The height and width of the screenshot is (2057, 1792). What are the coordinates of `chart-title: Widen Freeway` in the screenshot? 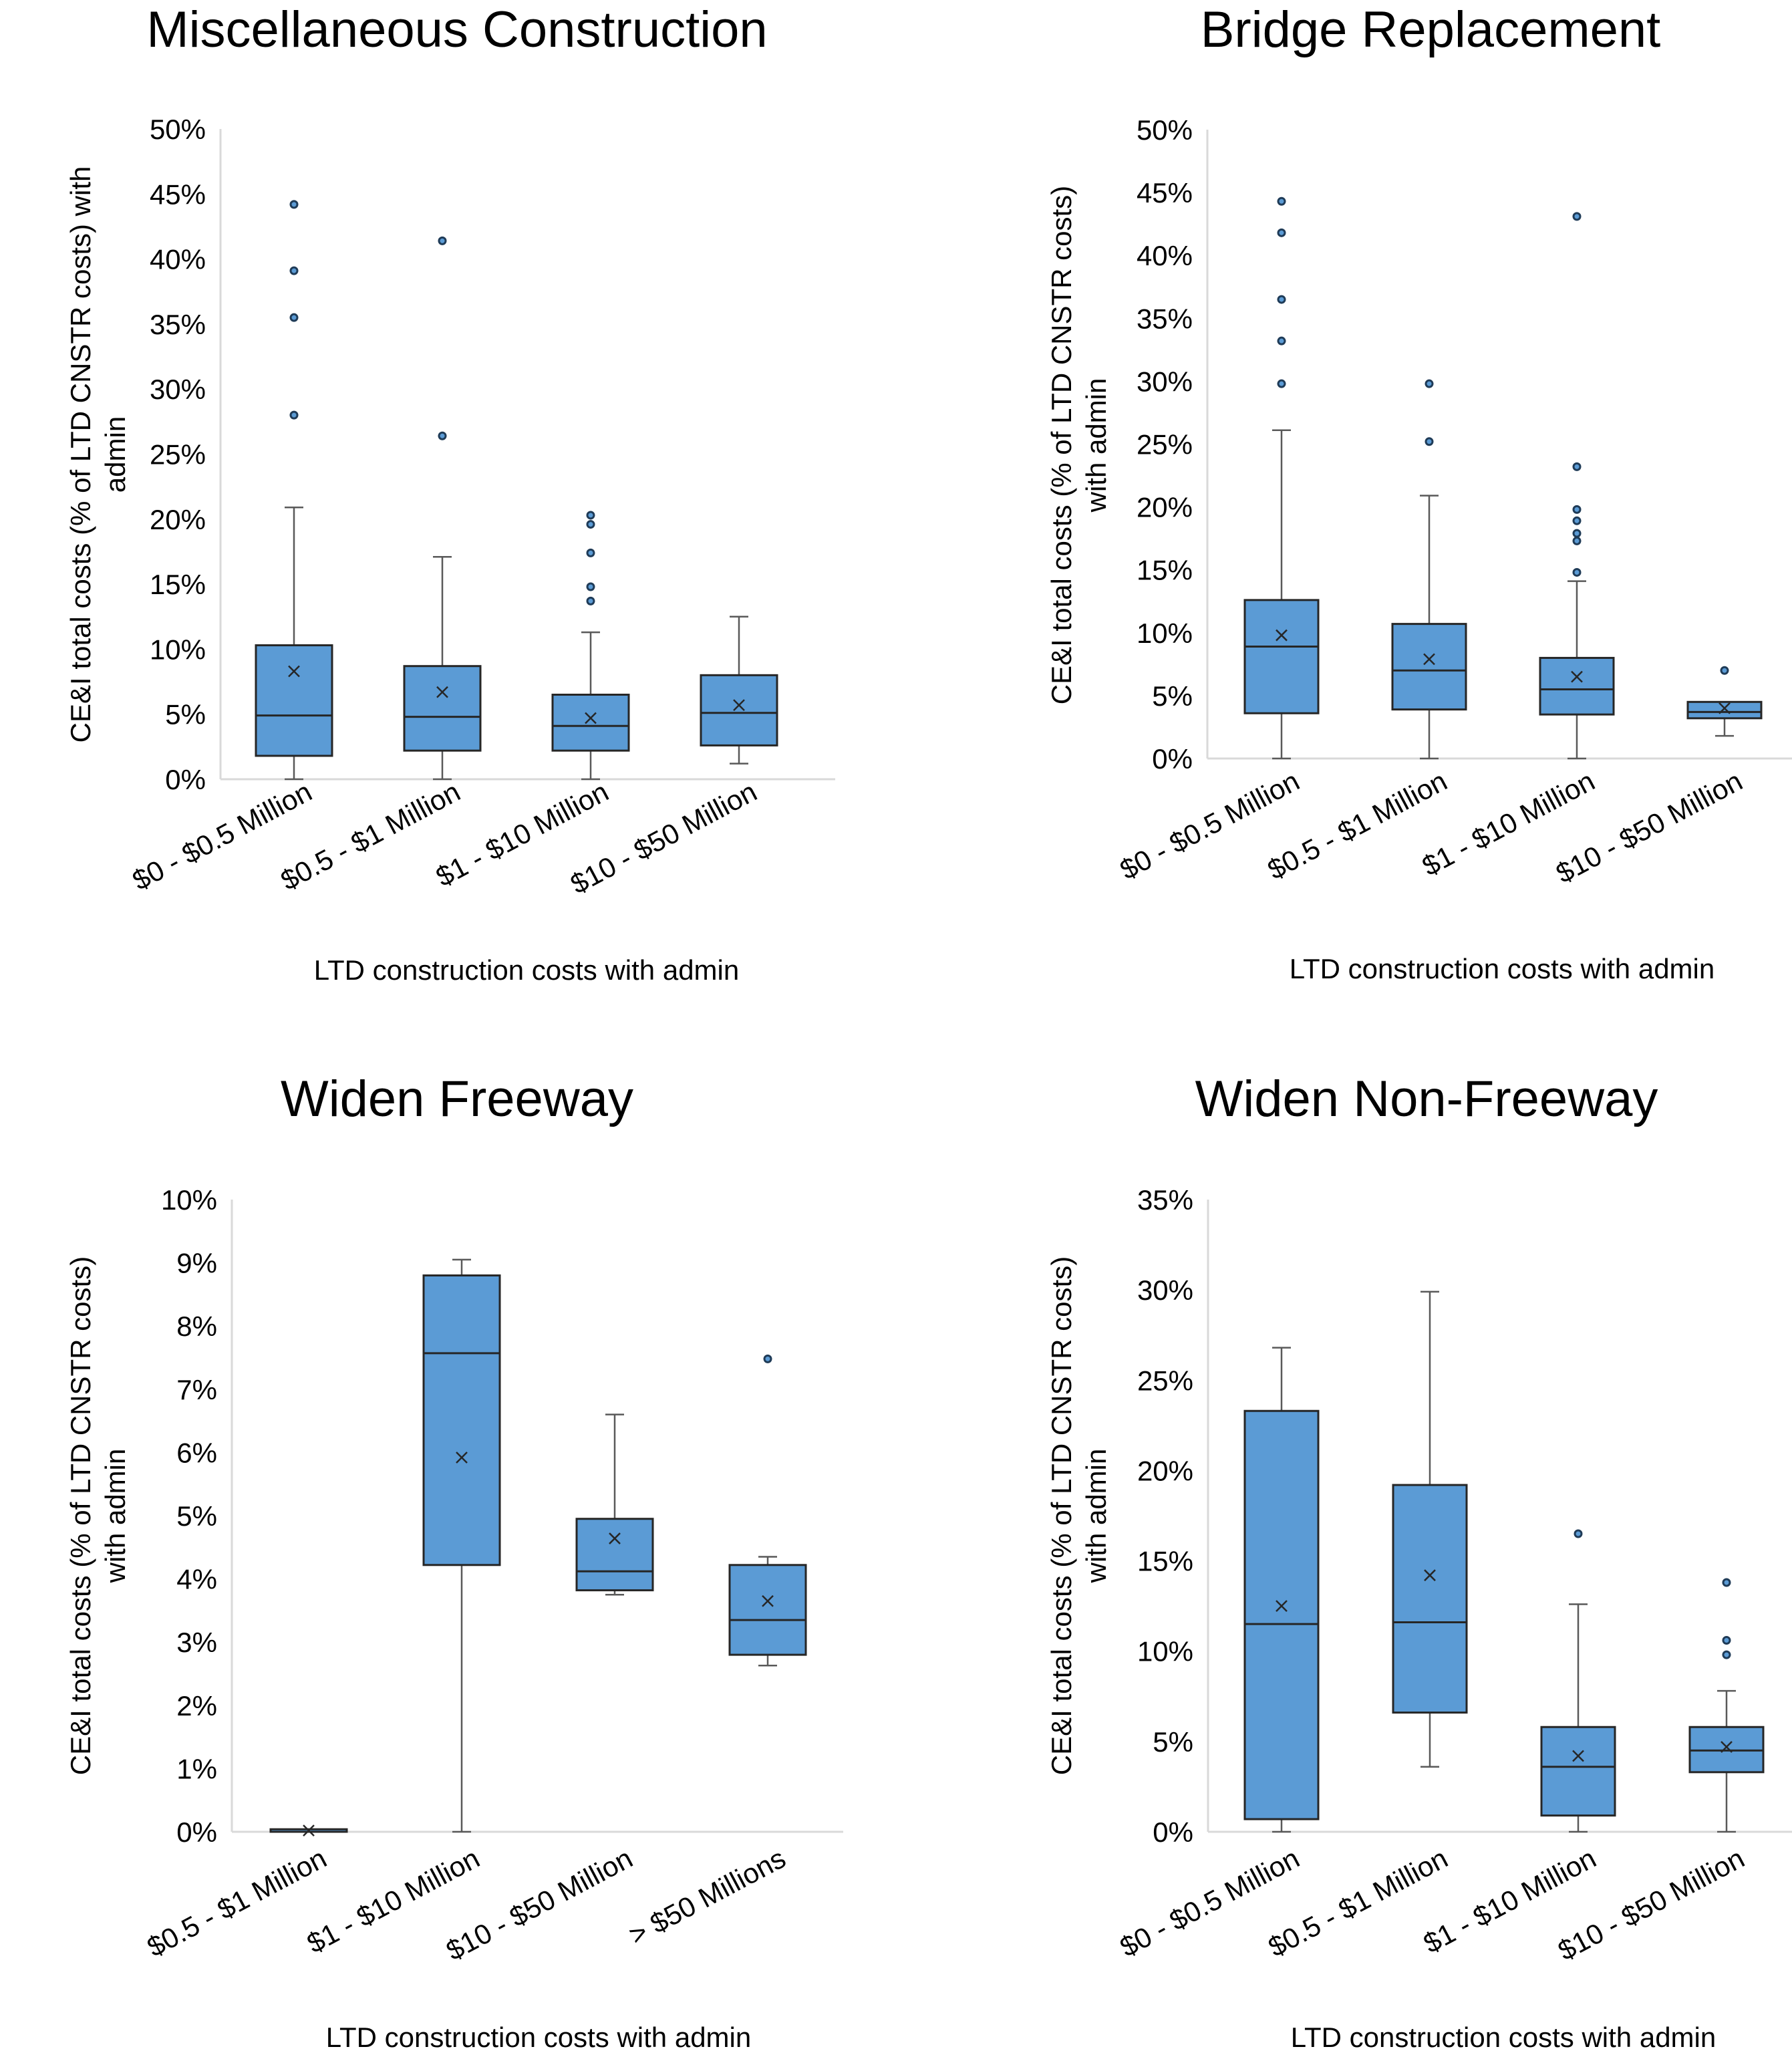 It's located at (457, 1099).